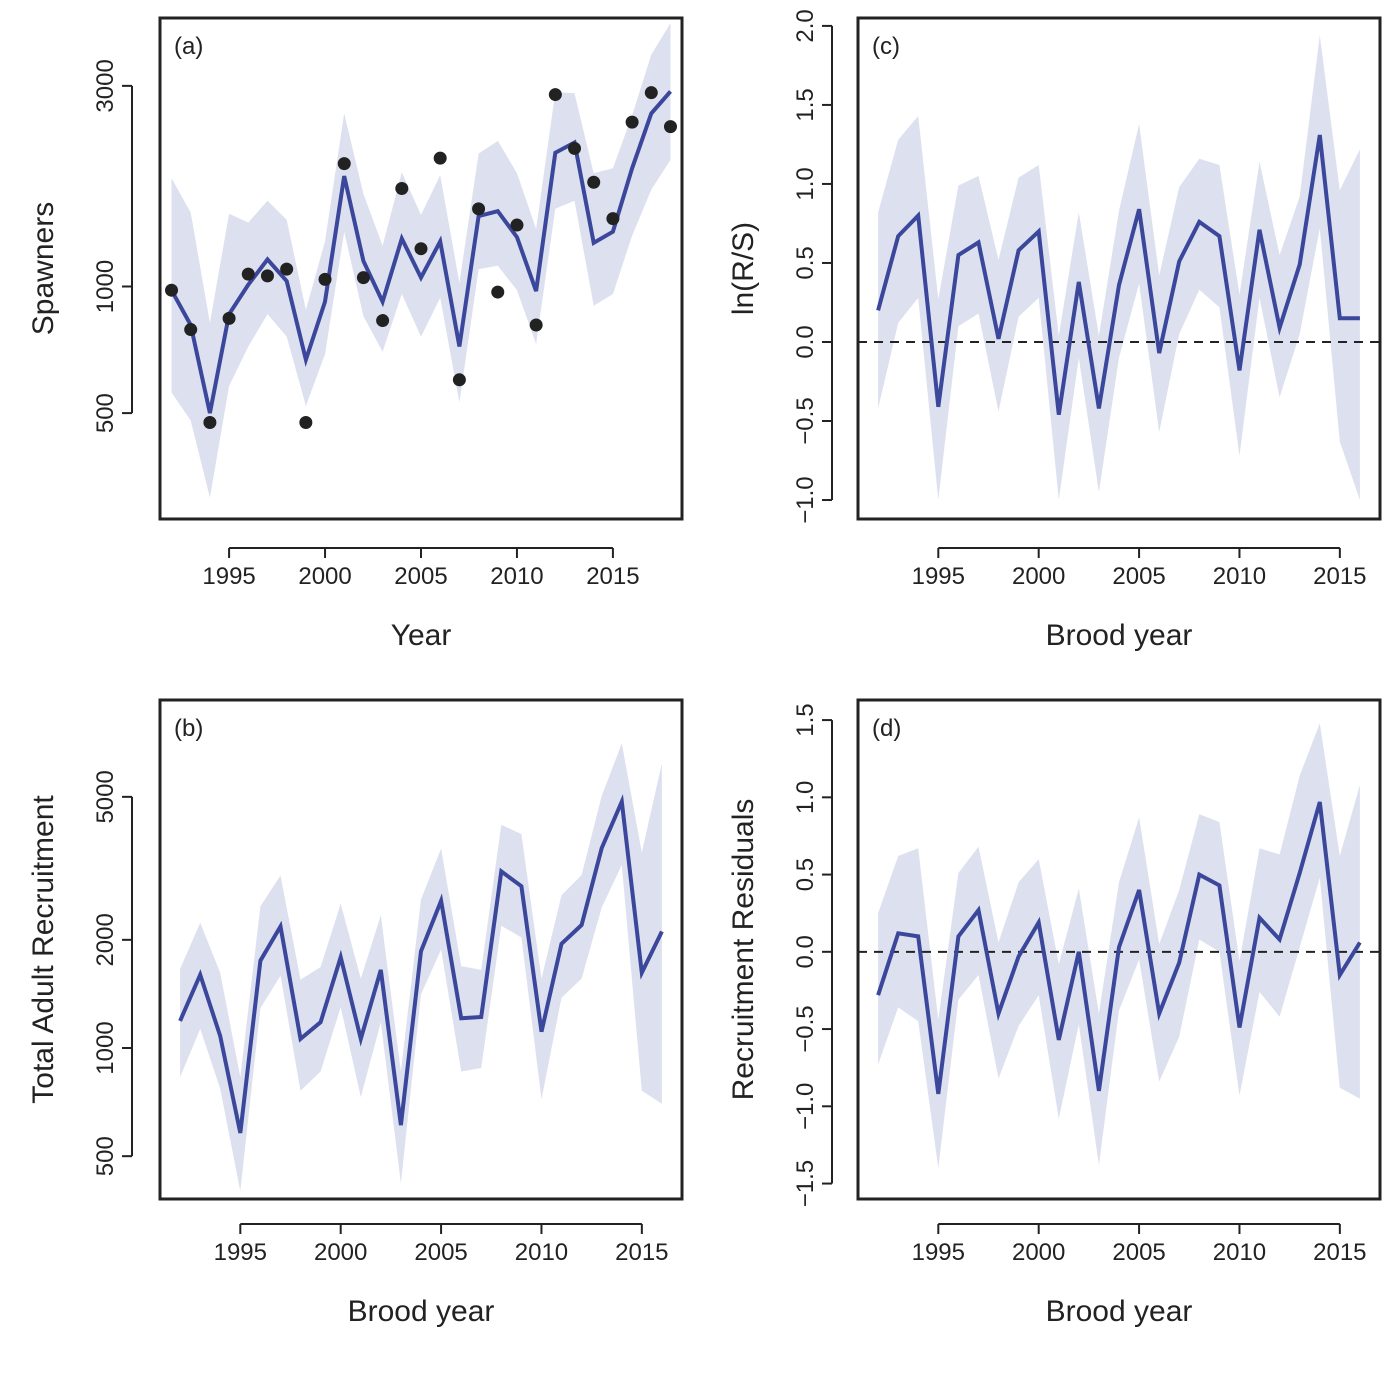 The image size is (1400, 1400). I want to click on panel-tag: (d), so click(886, 728).